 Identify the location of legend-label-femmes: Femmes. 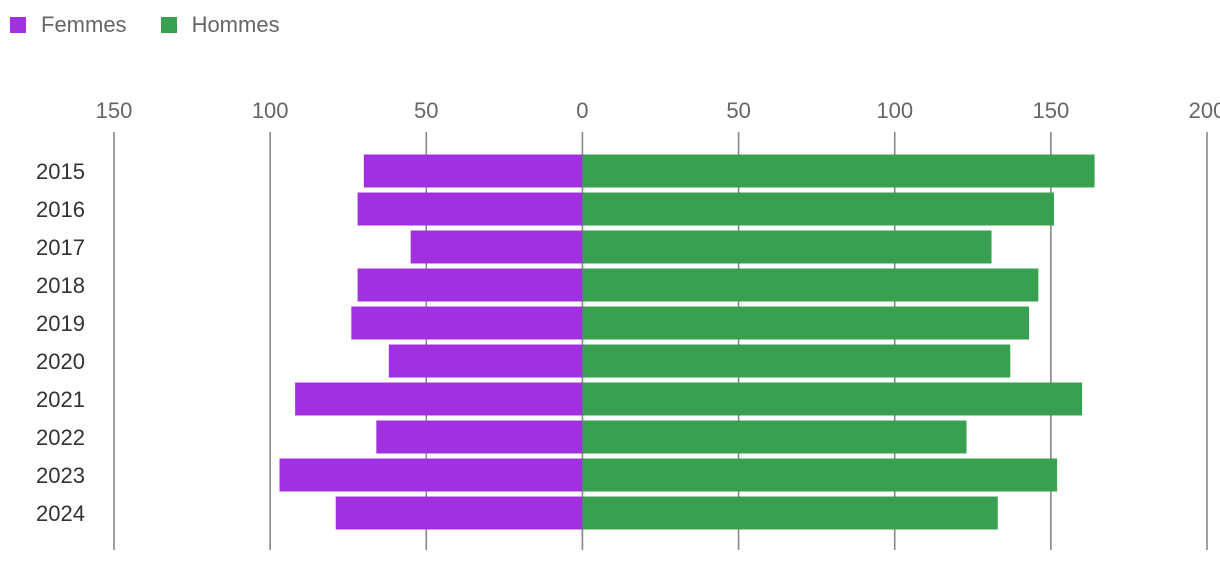
(84, 24).